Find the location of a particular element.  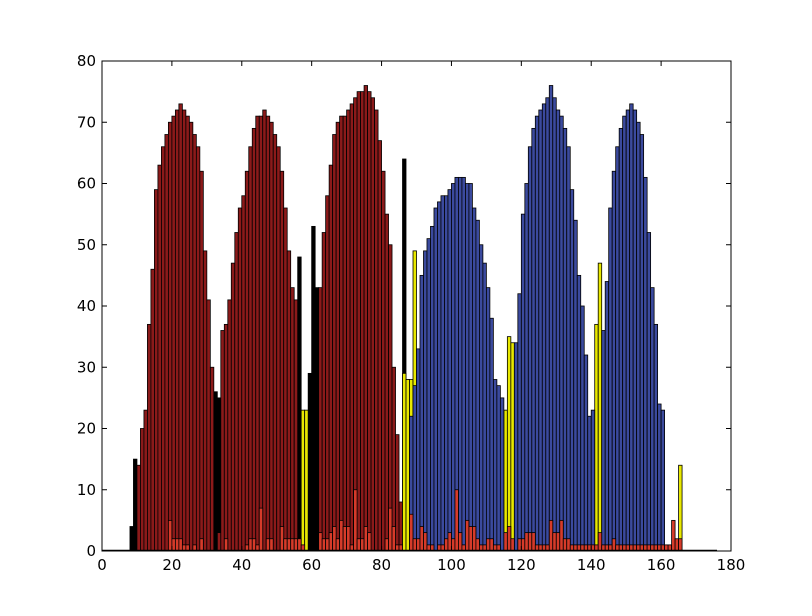

x-tick-label: 40 is located at coordinates (241, 565).